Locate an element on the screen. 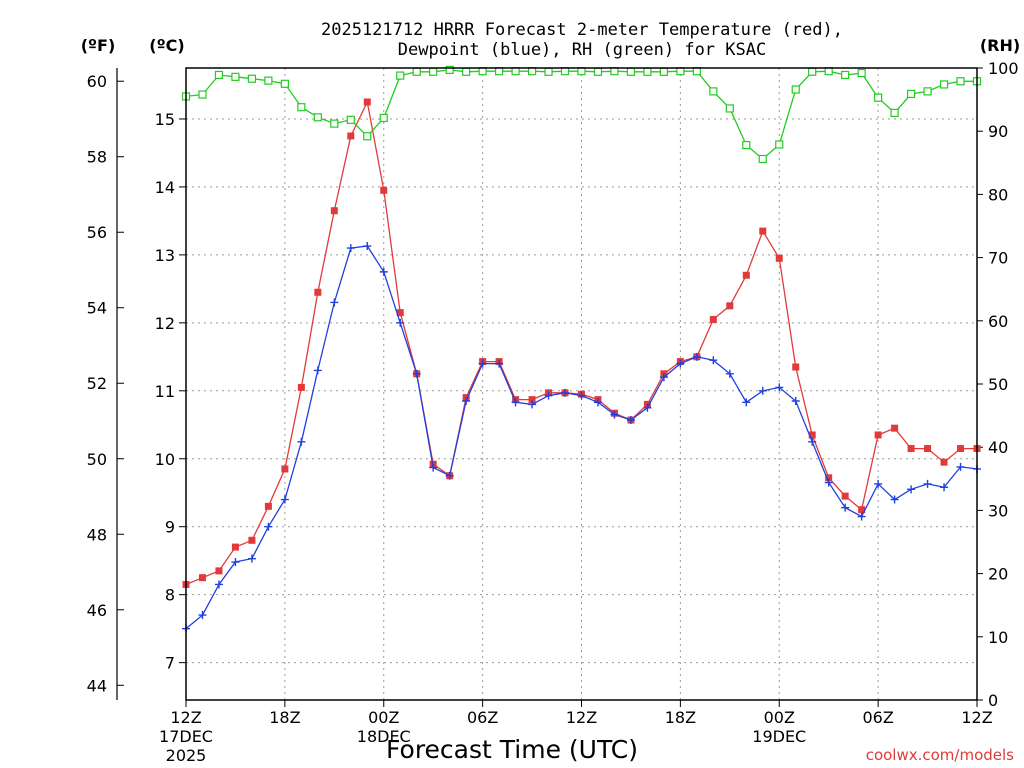 This screenshot has height=768, width=1024. x-tick-label: 18Z is located at coordinates (284, 717).